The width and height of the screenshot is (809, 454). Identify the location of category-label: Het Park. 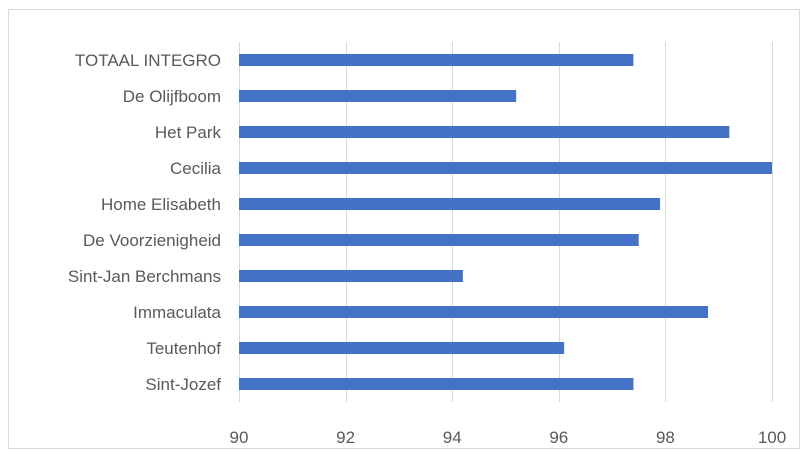
(188, 132).